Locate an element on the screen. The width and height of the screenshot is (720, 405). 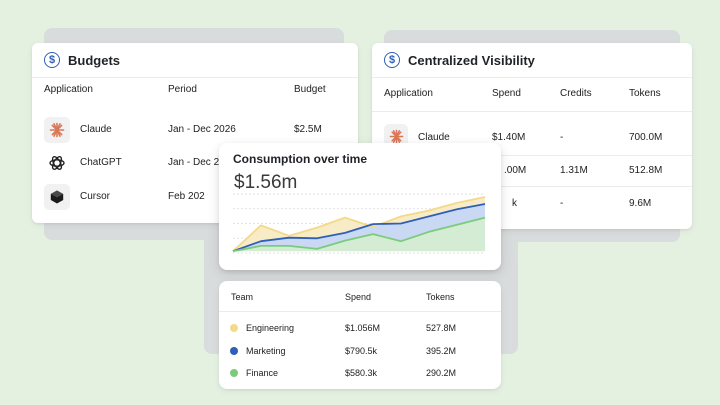
visibility-row-app: Claude is located at coordinates (434, 137).